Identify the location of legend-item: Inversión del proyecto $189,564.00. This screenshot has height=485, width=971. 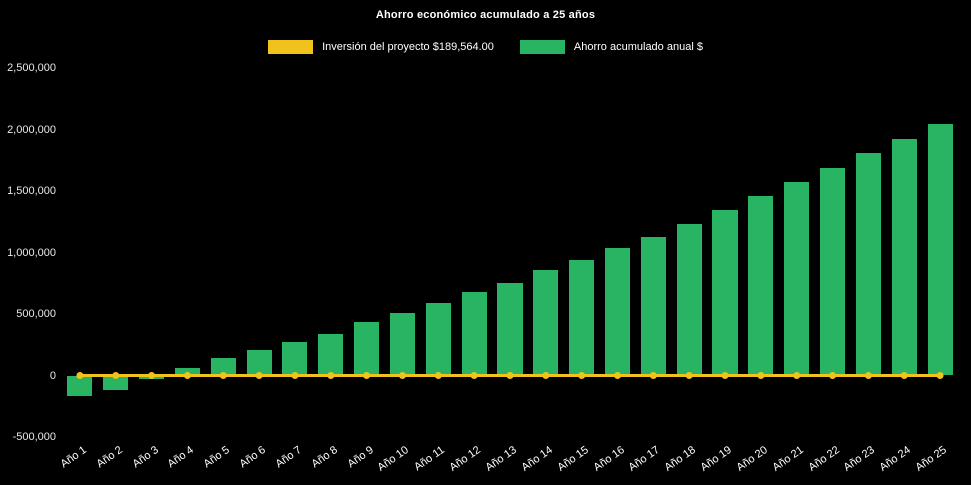
(381, 47).